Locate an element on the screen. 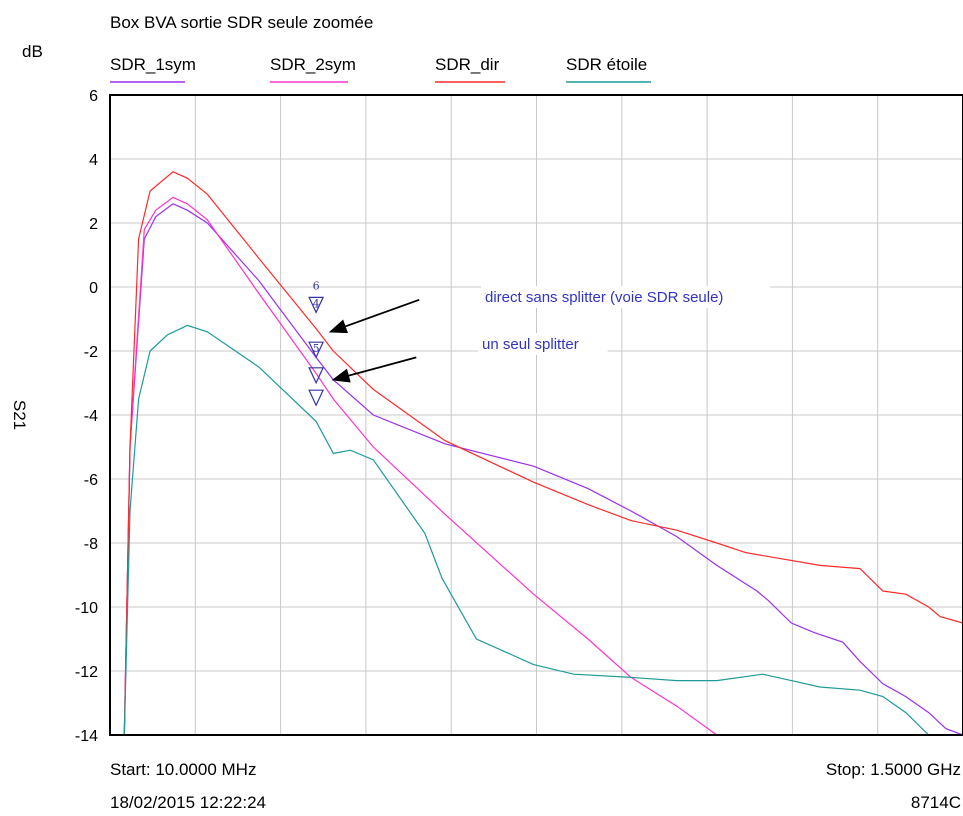 The height and width of the screenshot is (816, 963). y-tick-label: -2 is located at coordinates (91, 352).